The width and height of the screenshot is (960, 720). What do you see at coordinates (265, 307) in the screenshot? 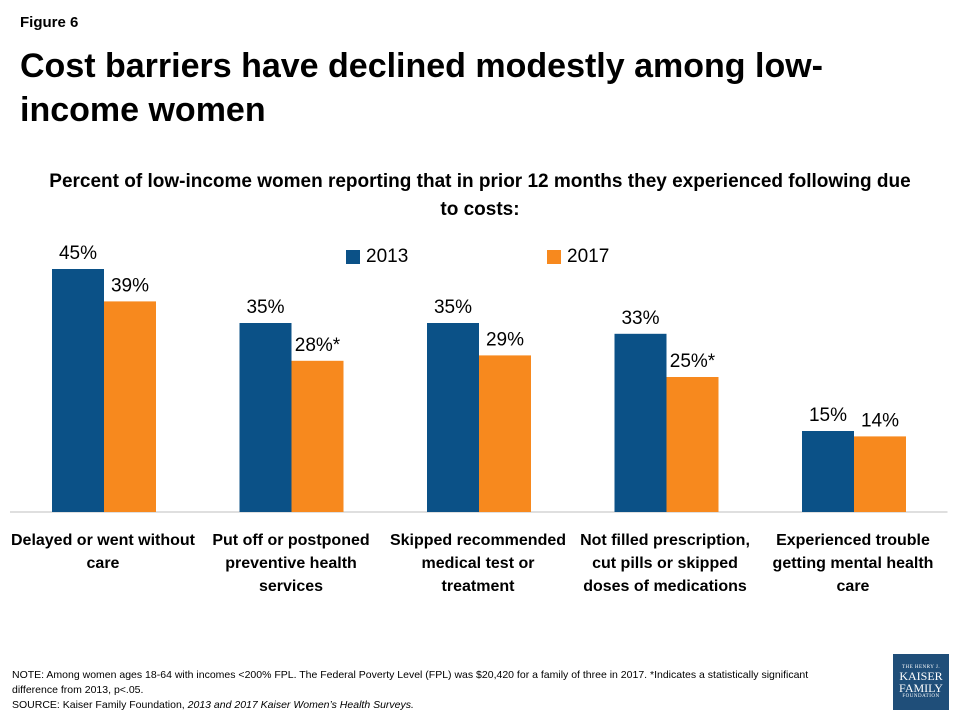
I see `data-label-2013-2: 35%` at bounding box center [265, 307].